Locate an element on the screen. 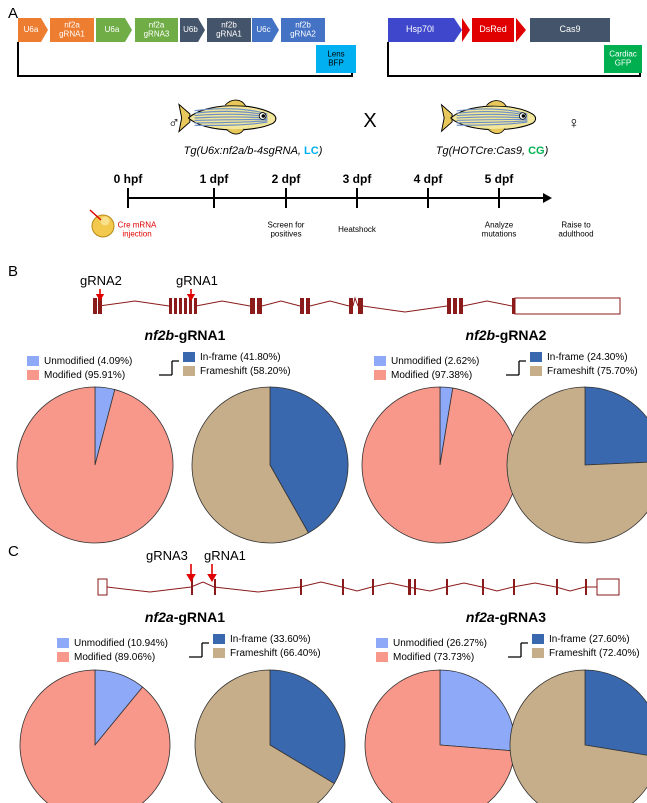  timeline-tick-label: 5 dpf is located at coordinates (500, 179).